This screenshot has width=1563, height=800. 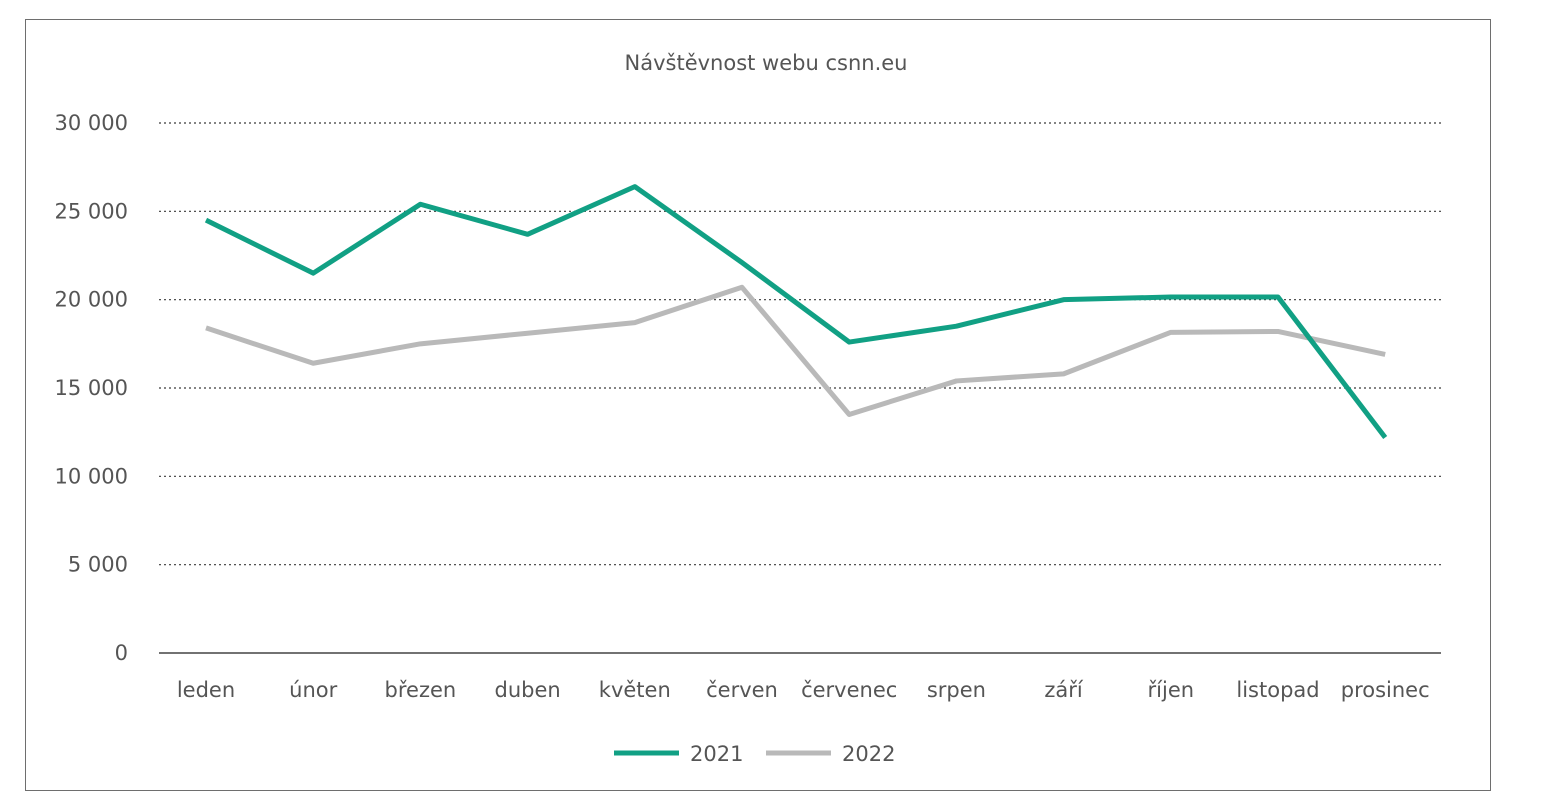 I want to click on legend-label-2021: 2021, so click(x=716, y=754).